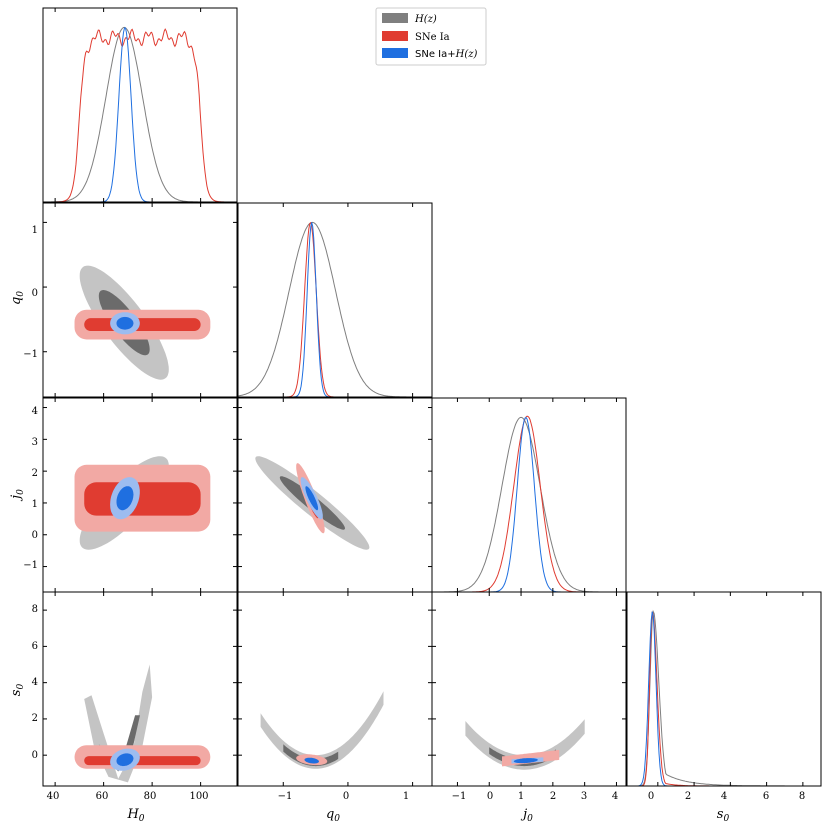 The image size is (830, 830). I want to click on ylabel-q0: q0, so click(17, 298).